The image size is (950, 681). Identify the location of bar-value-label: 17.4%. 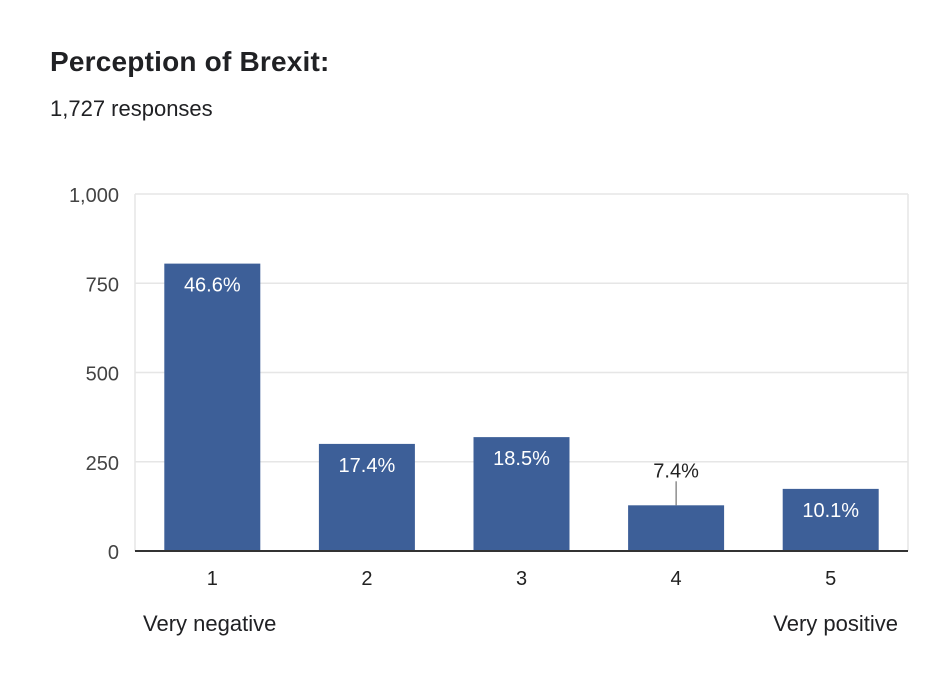
(367, 466).